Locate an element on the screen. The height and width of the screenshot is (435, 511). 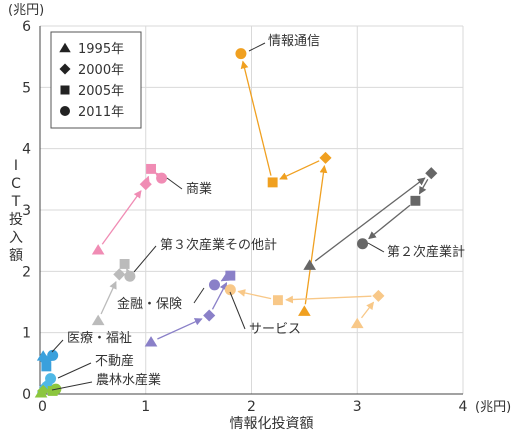
series-label: 医療・福祉 is located at coordinates (99, 338).